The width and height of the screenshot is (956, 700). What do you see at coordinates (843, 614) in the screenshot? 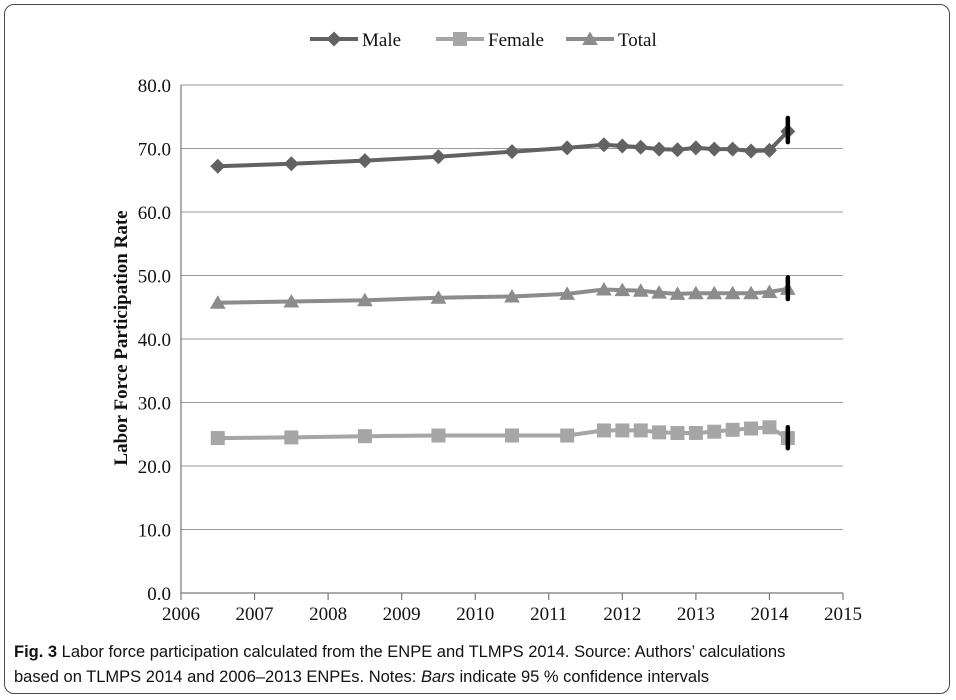
I see `x-tick-label: 2015` at bounding box center [843, 614].